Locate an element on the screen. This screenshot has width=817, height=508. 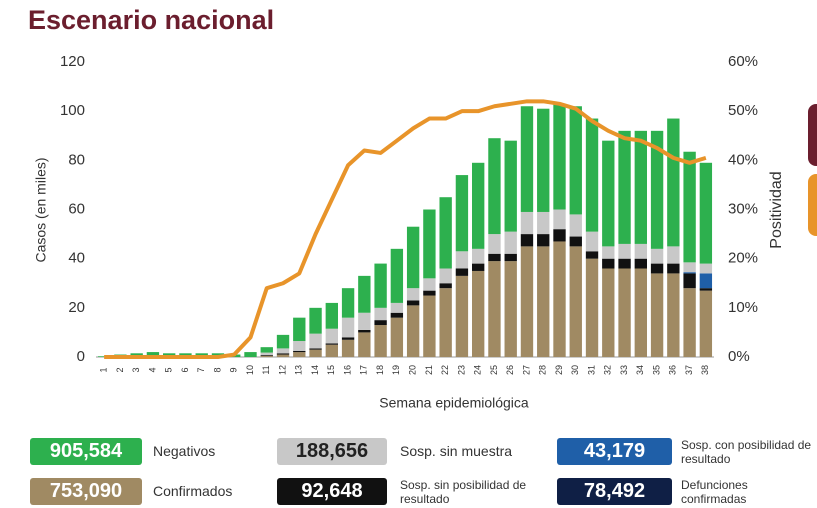
x-tick-label: 19 is located at coordinates (396, 370).